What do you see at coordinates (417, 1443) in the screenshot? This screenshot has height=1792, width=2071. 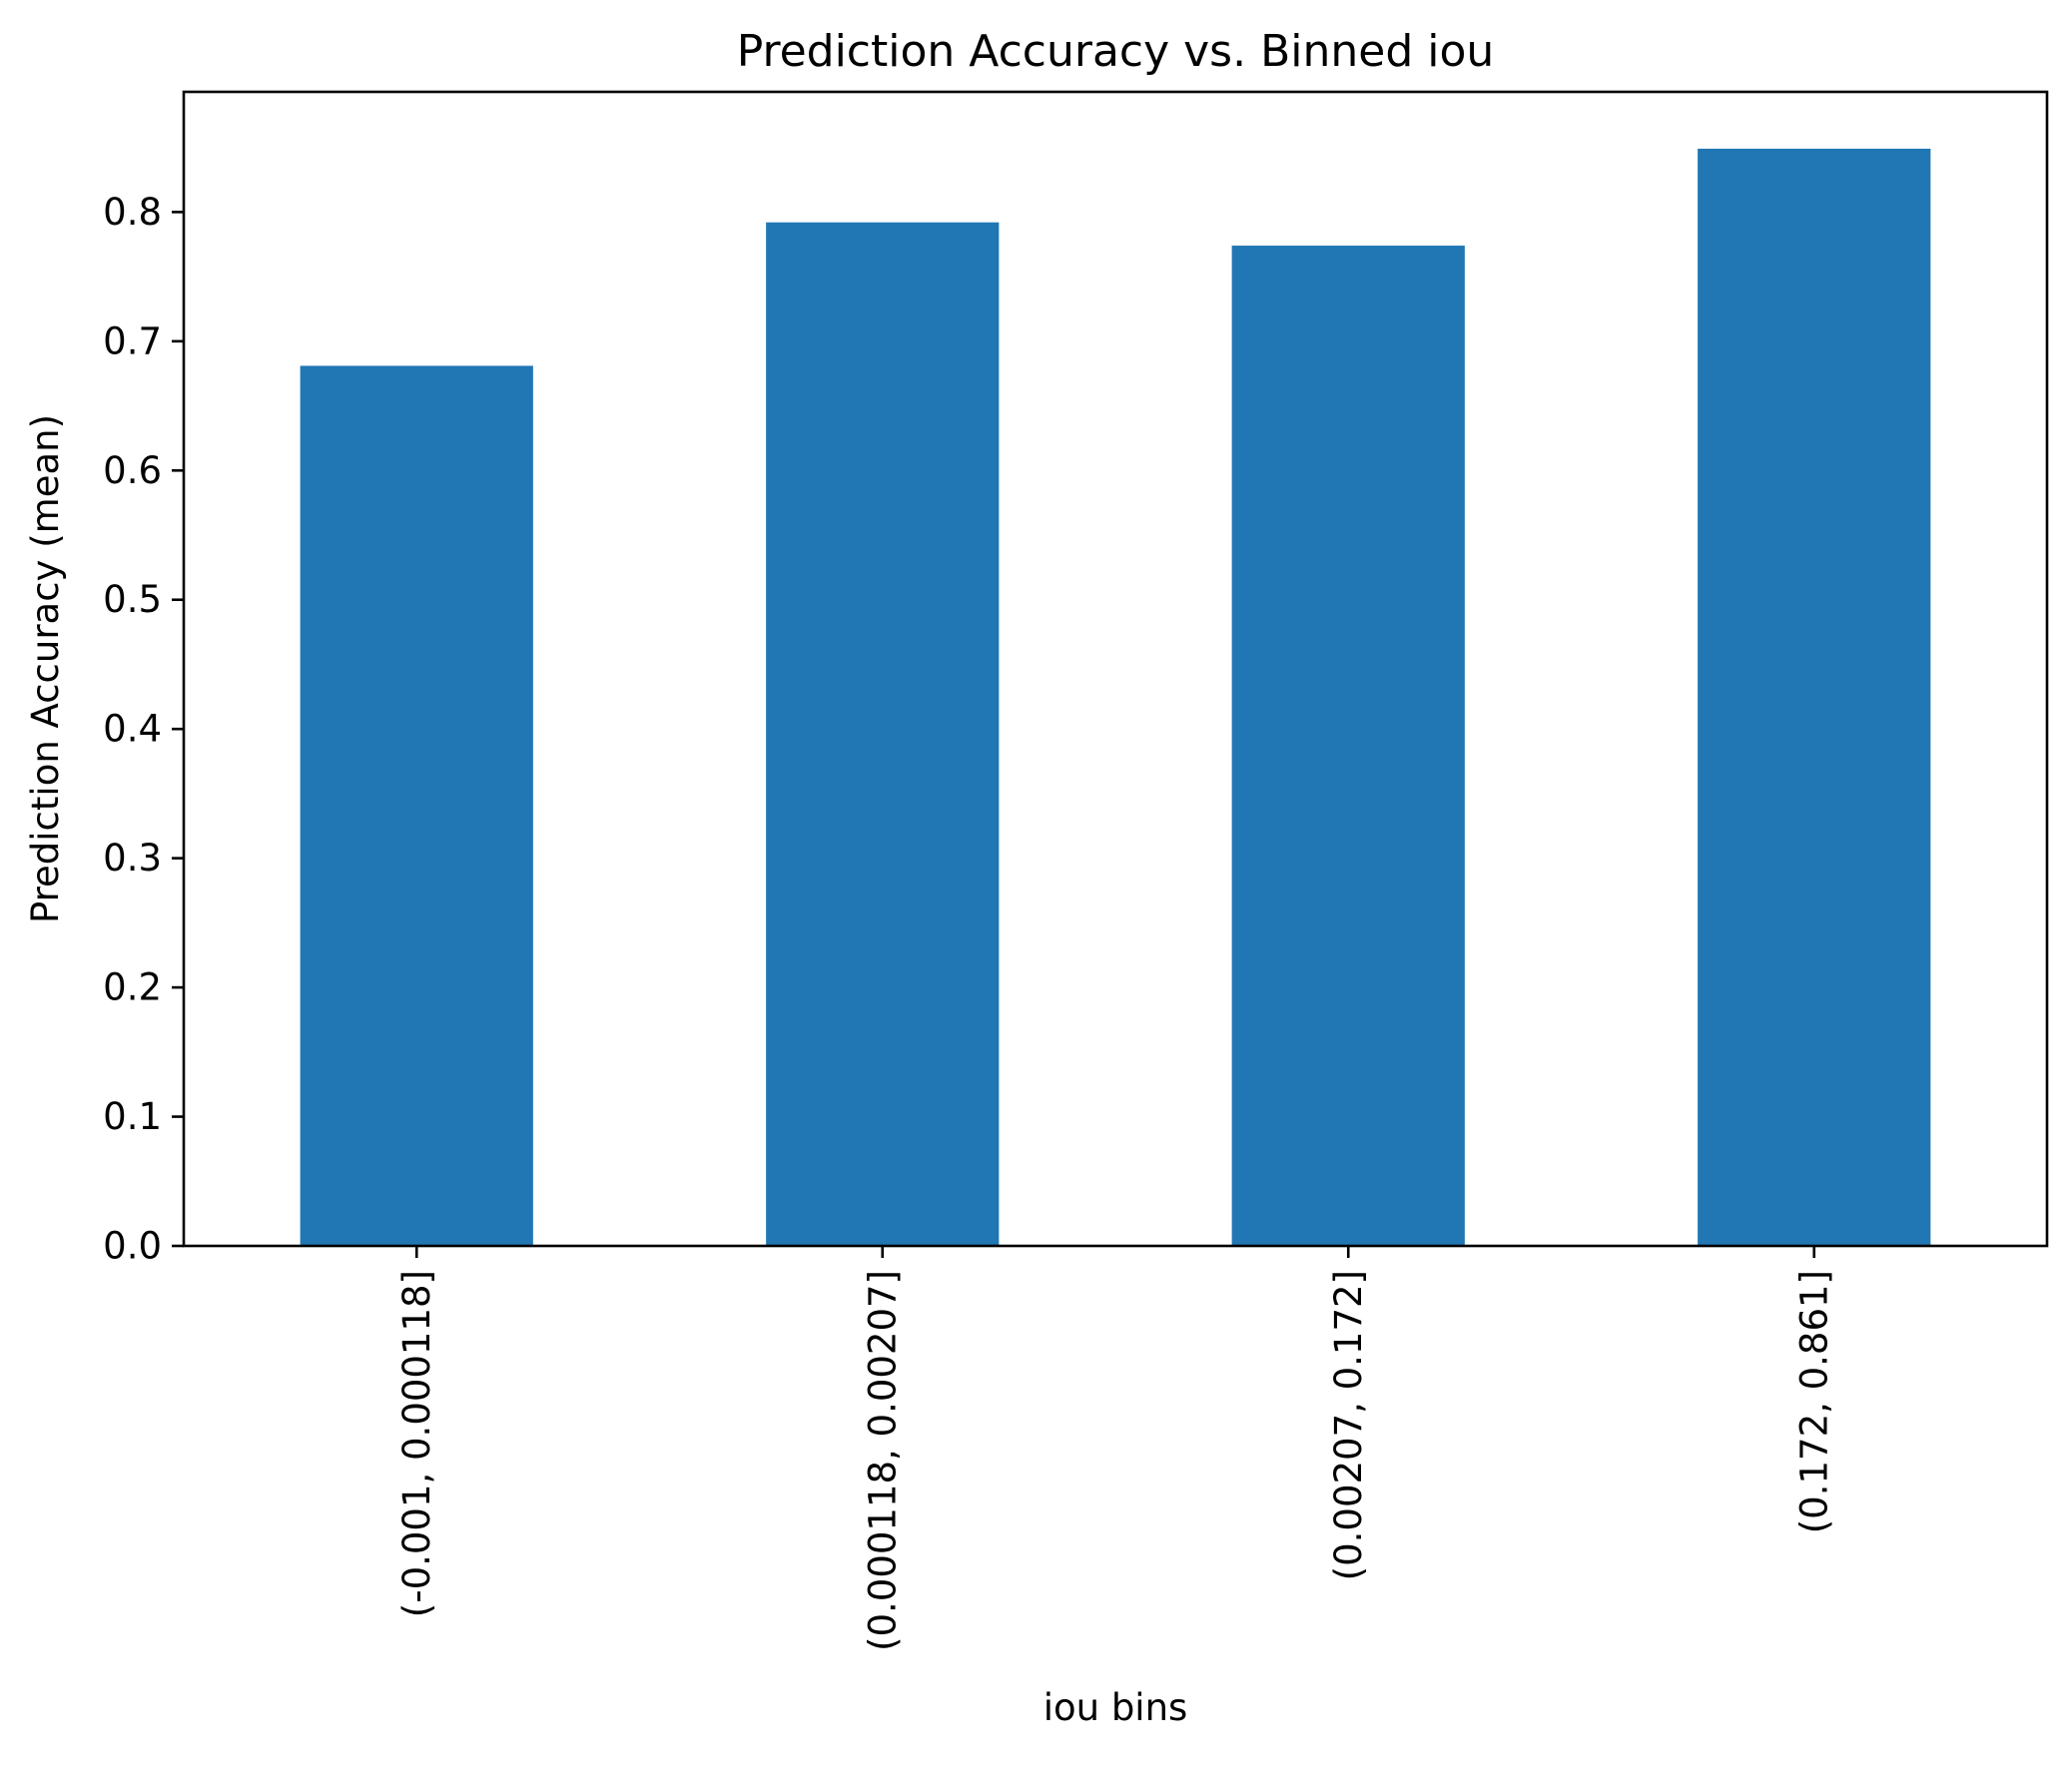 I see `x-tick-label: (-0.001, 0.000118]` at bounding box center [417, 1443].